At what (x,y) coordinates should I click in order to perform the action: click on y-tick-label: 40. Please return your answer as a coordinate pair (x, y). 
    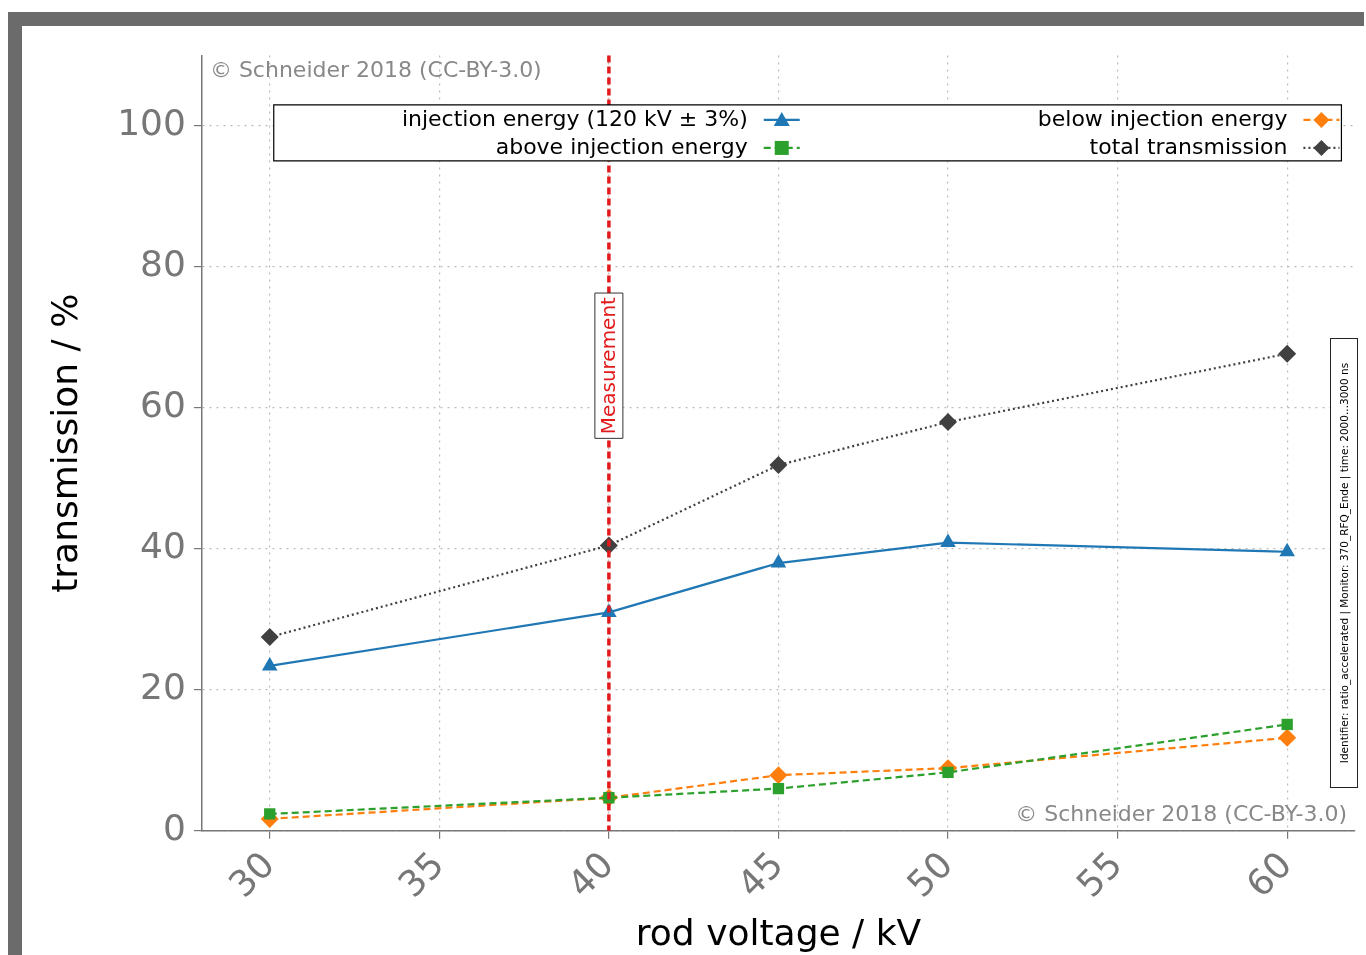
    Looking at the image, I should click on (163, 546).